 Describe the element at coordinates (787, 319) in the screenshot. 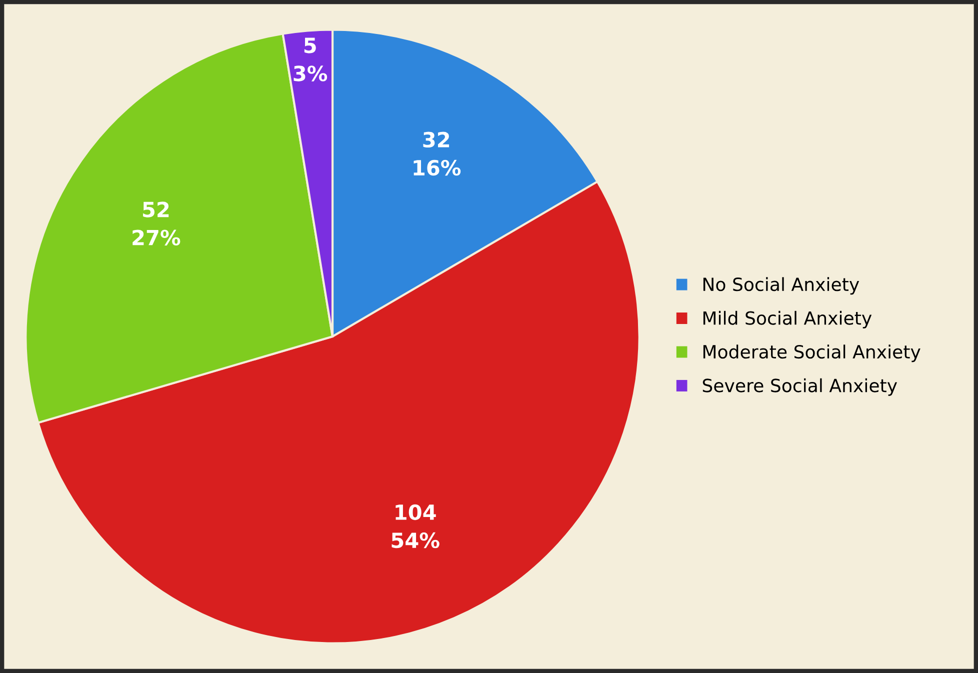

I see `legend-label: Mild Social Anxiety` at that location.